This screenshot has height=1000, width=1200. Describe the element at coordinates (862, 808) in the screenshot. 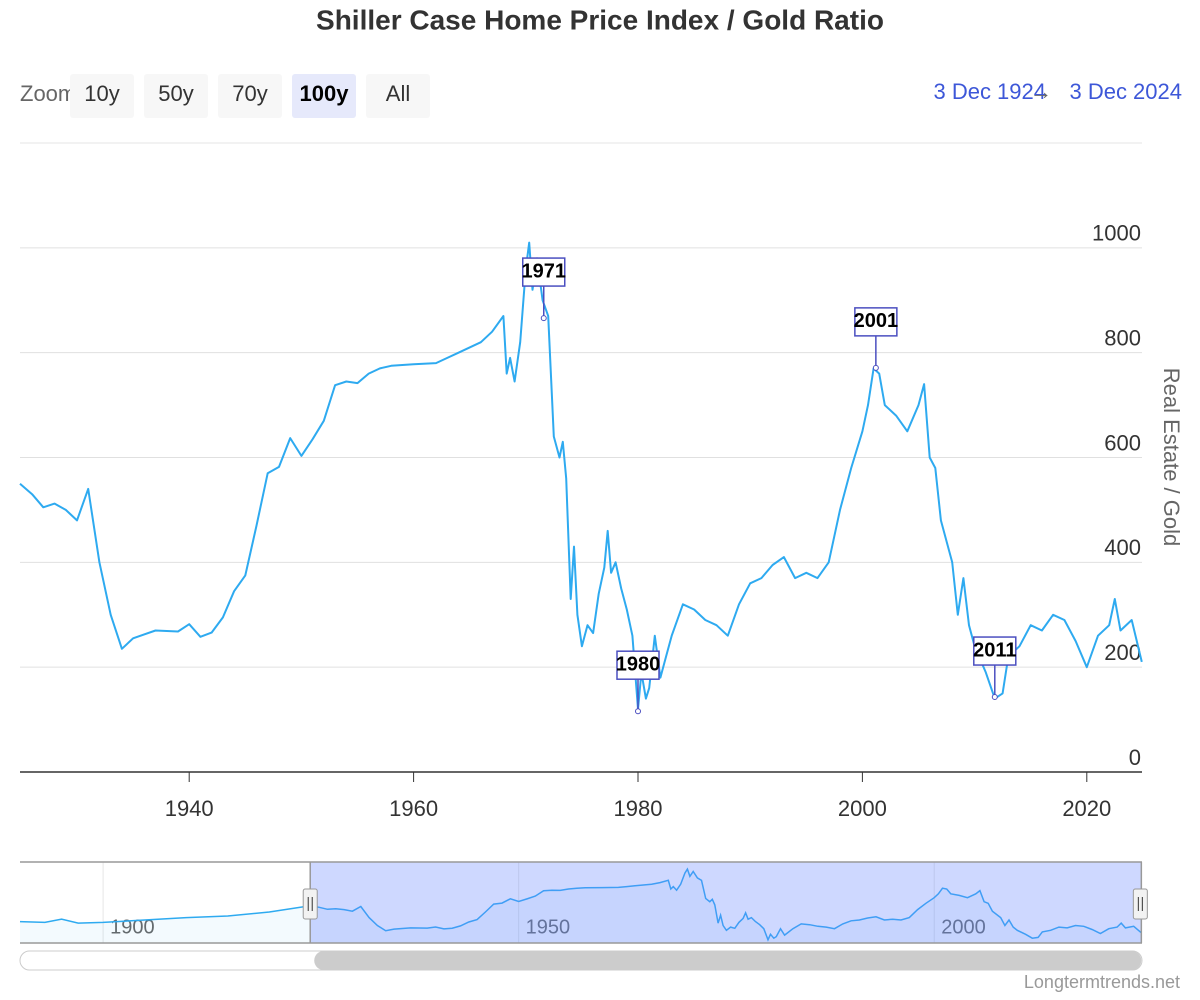

I see `x-tick-label: 2000` at that location.